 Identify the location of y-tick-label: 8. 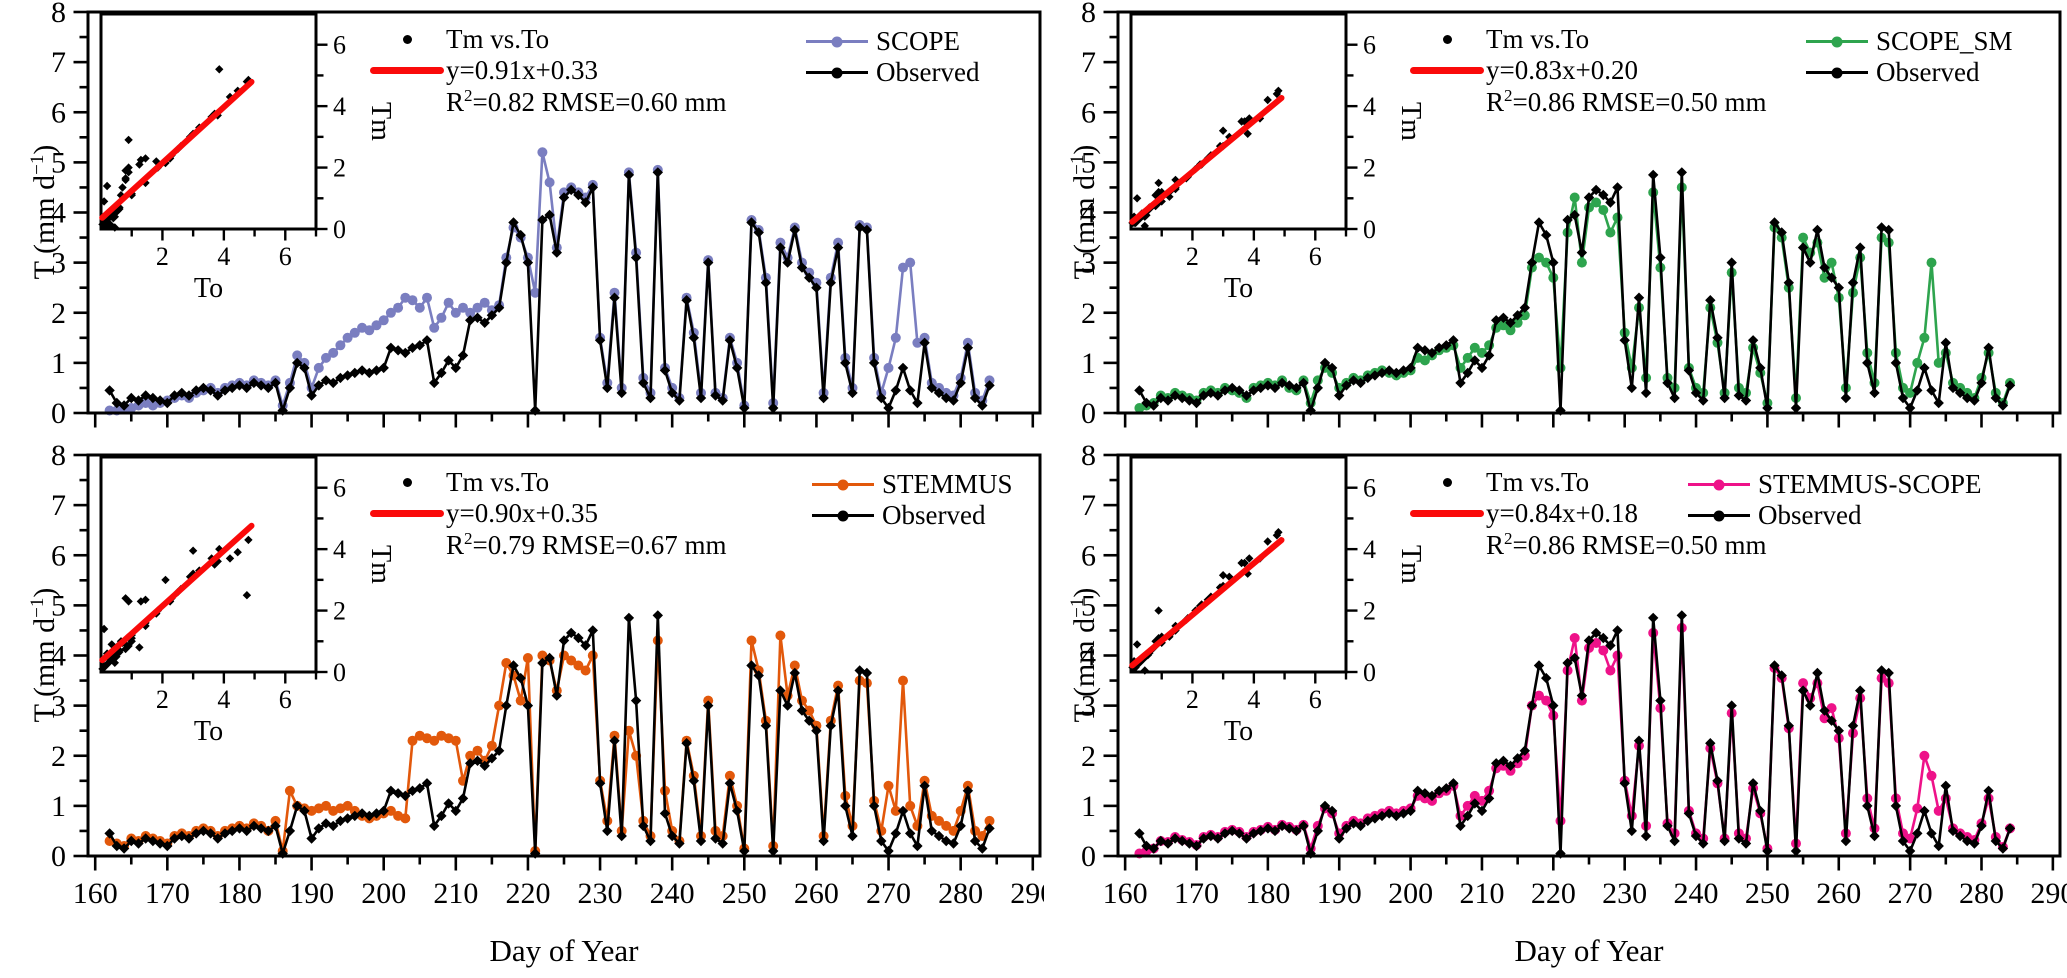
(1088, 455).